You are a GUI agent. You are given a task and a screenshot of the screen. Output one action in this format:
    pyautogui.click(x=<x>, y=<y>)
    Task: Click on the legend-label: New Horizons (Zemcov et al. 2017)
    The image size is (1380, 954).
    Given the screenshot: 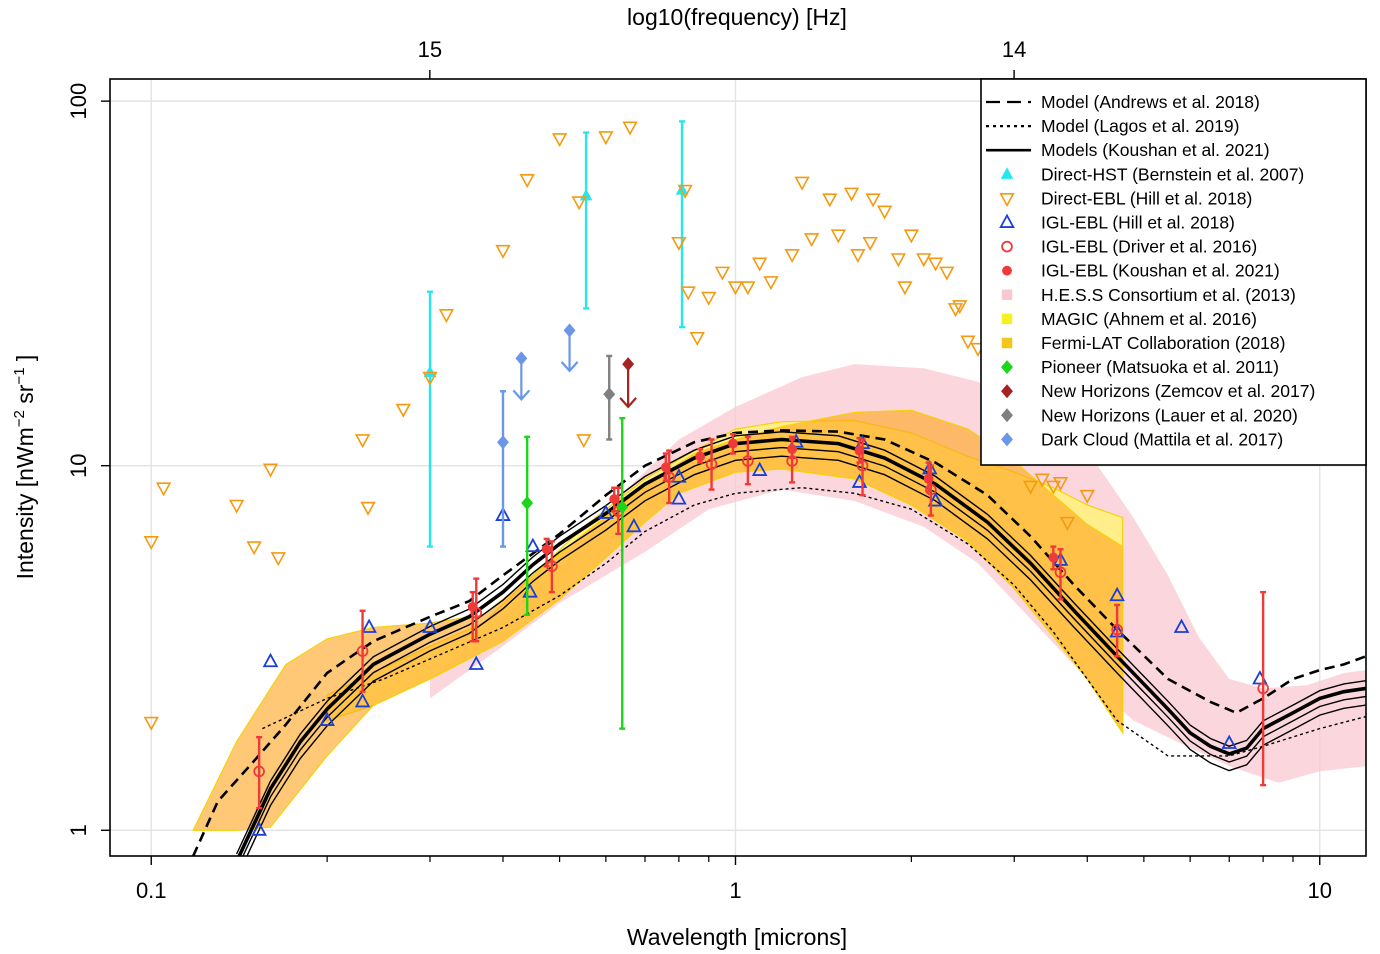 What is the action you would take?
    pyautogui.click(x=1178, y=391)
    